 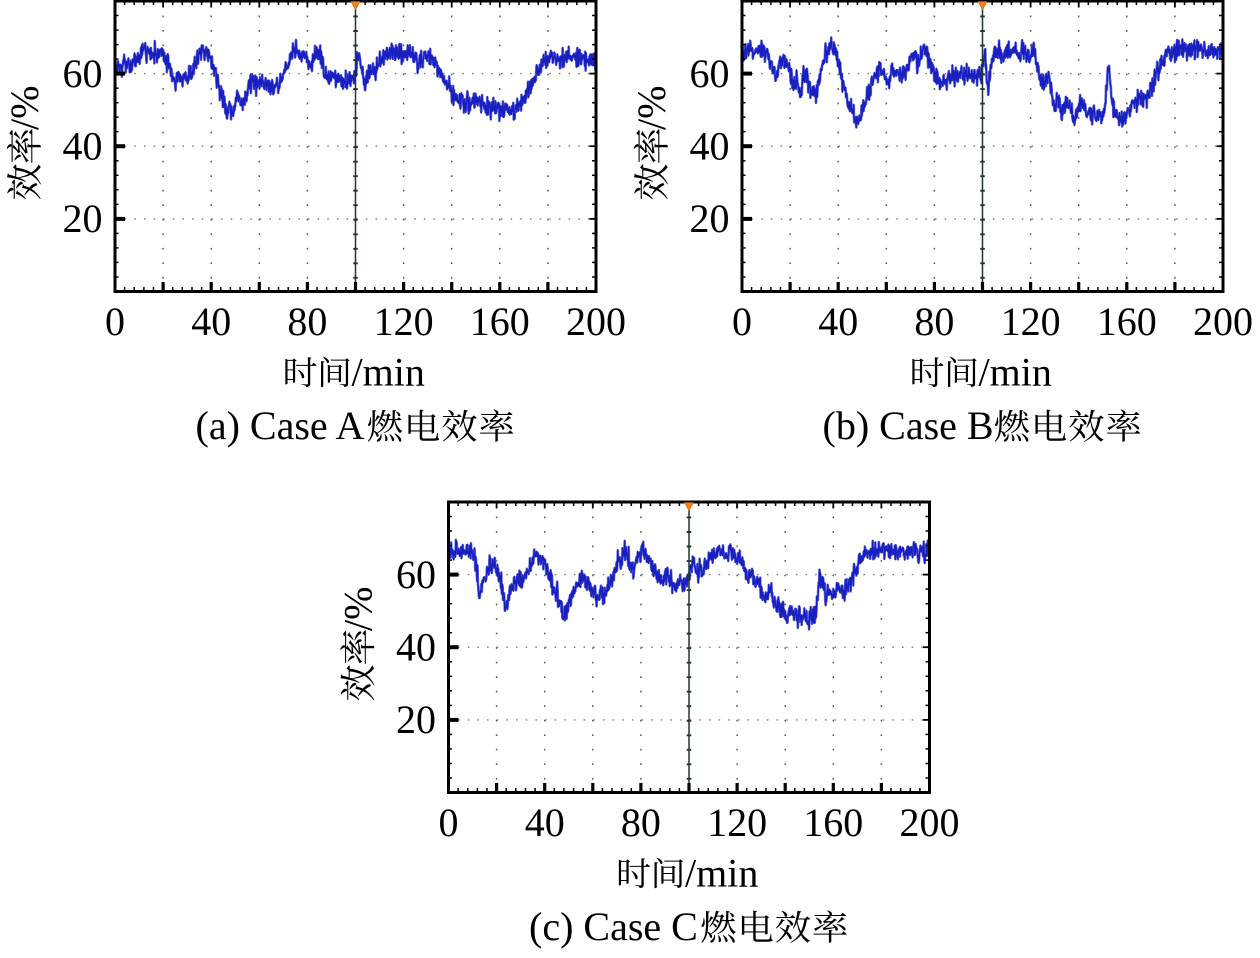 What do you see at coordinates (280, 425) in the screenshot?
I see `svg-text: (a) Case A` at bounding box center [280, 425].